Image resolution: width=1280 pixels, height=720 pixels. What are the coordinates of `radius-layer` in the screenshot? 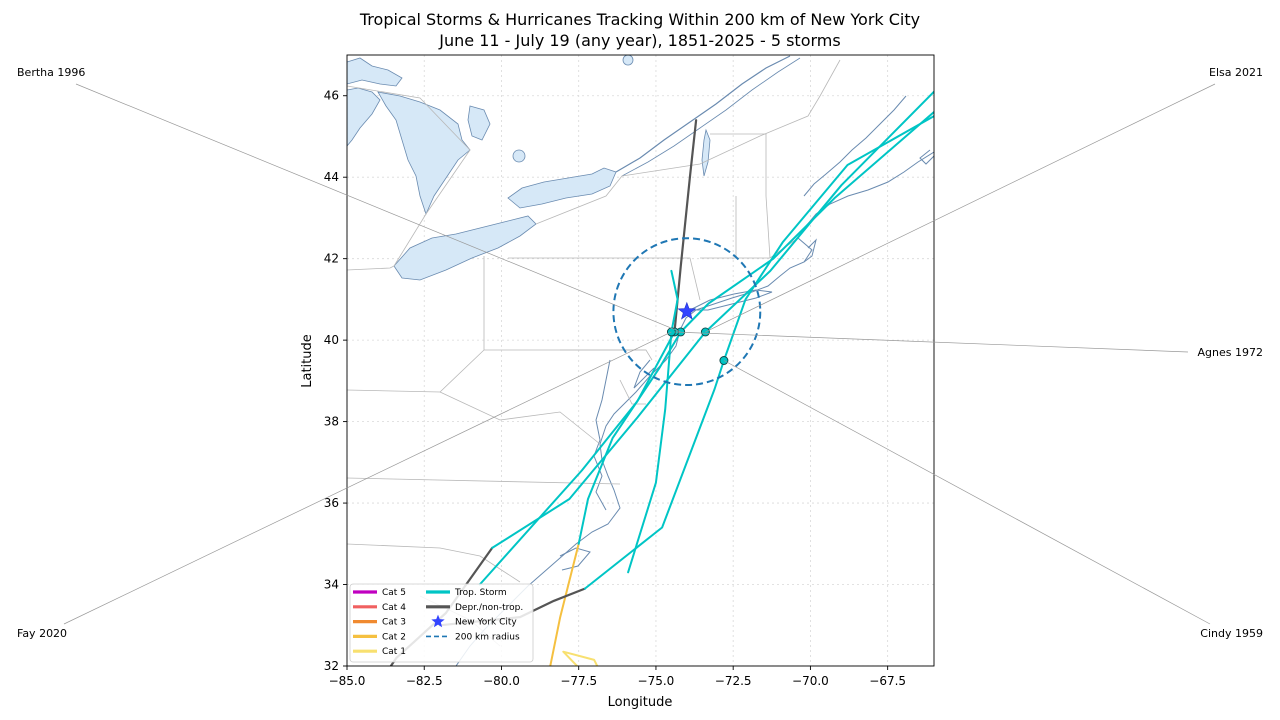 It's located at (687, 312).